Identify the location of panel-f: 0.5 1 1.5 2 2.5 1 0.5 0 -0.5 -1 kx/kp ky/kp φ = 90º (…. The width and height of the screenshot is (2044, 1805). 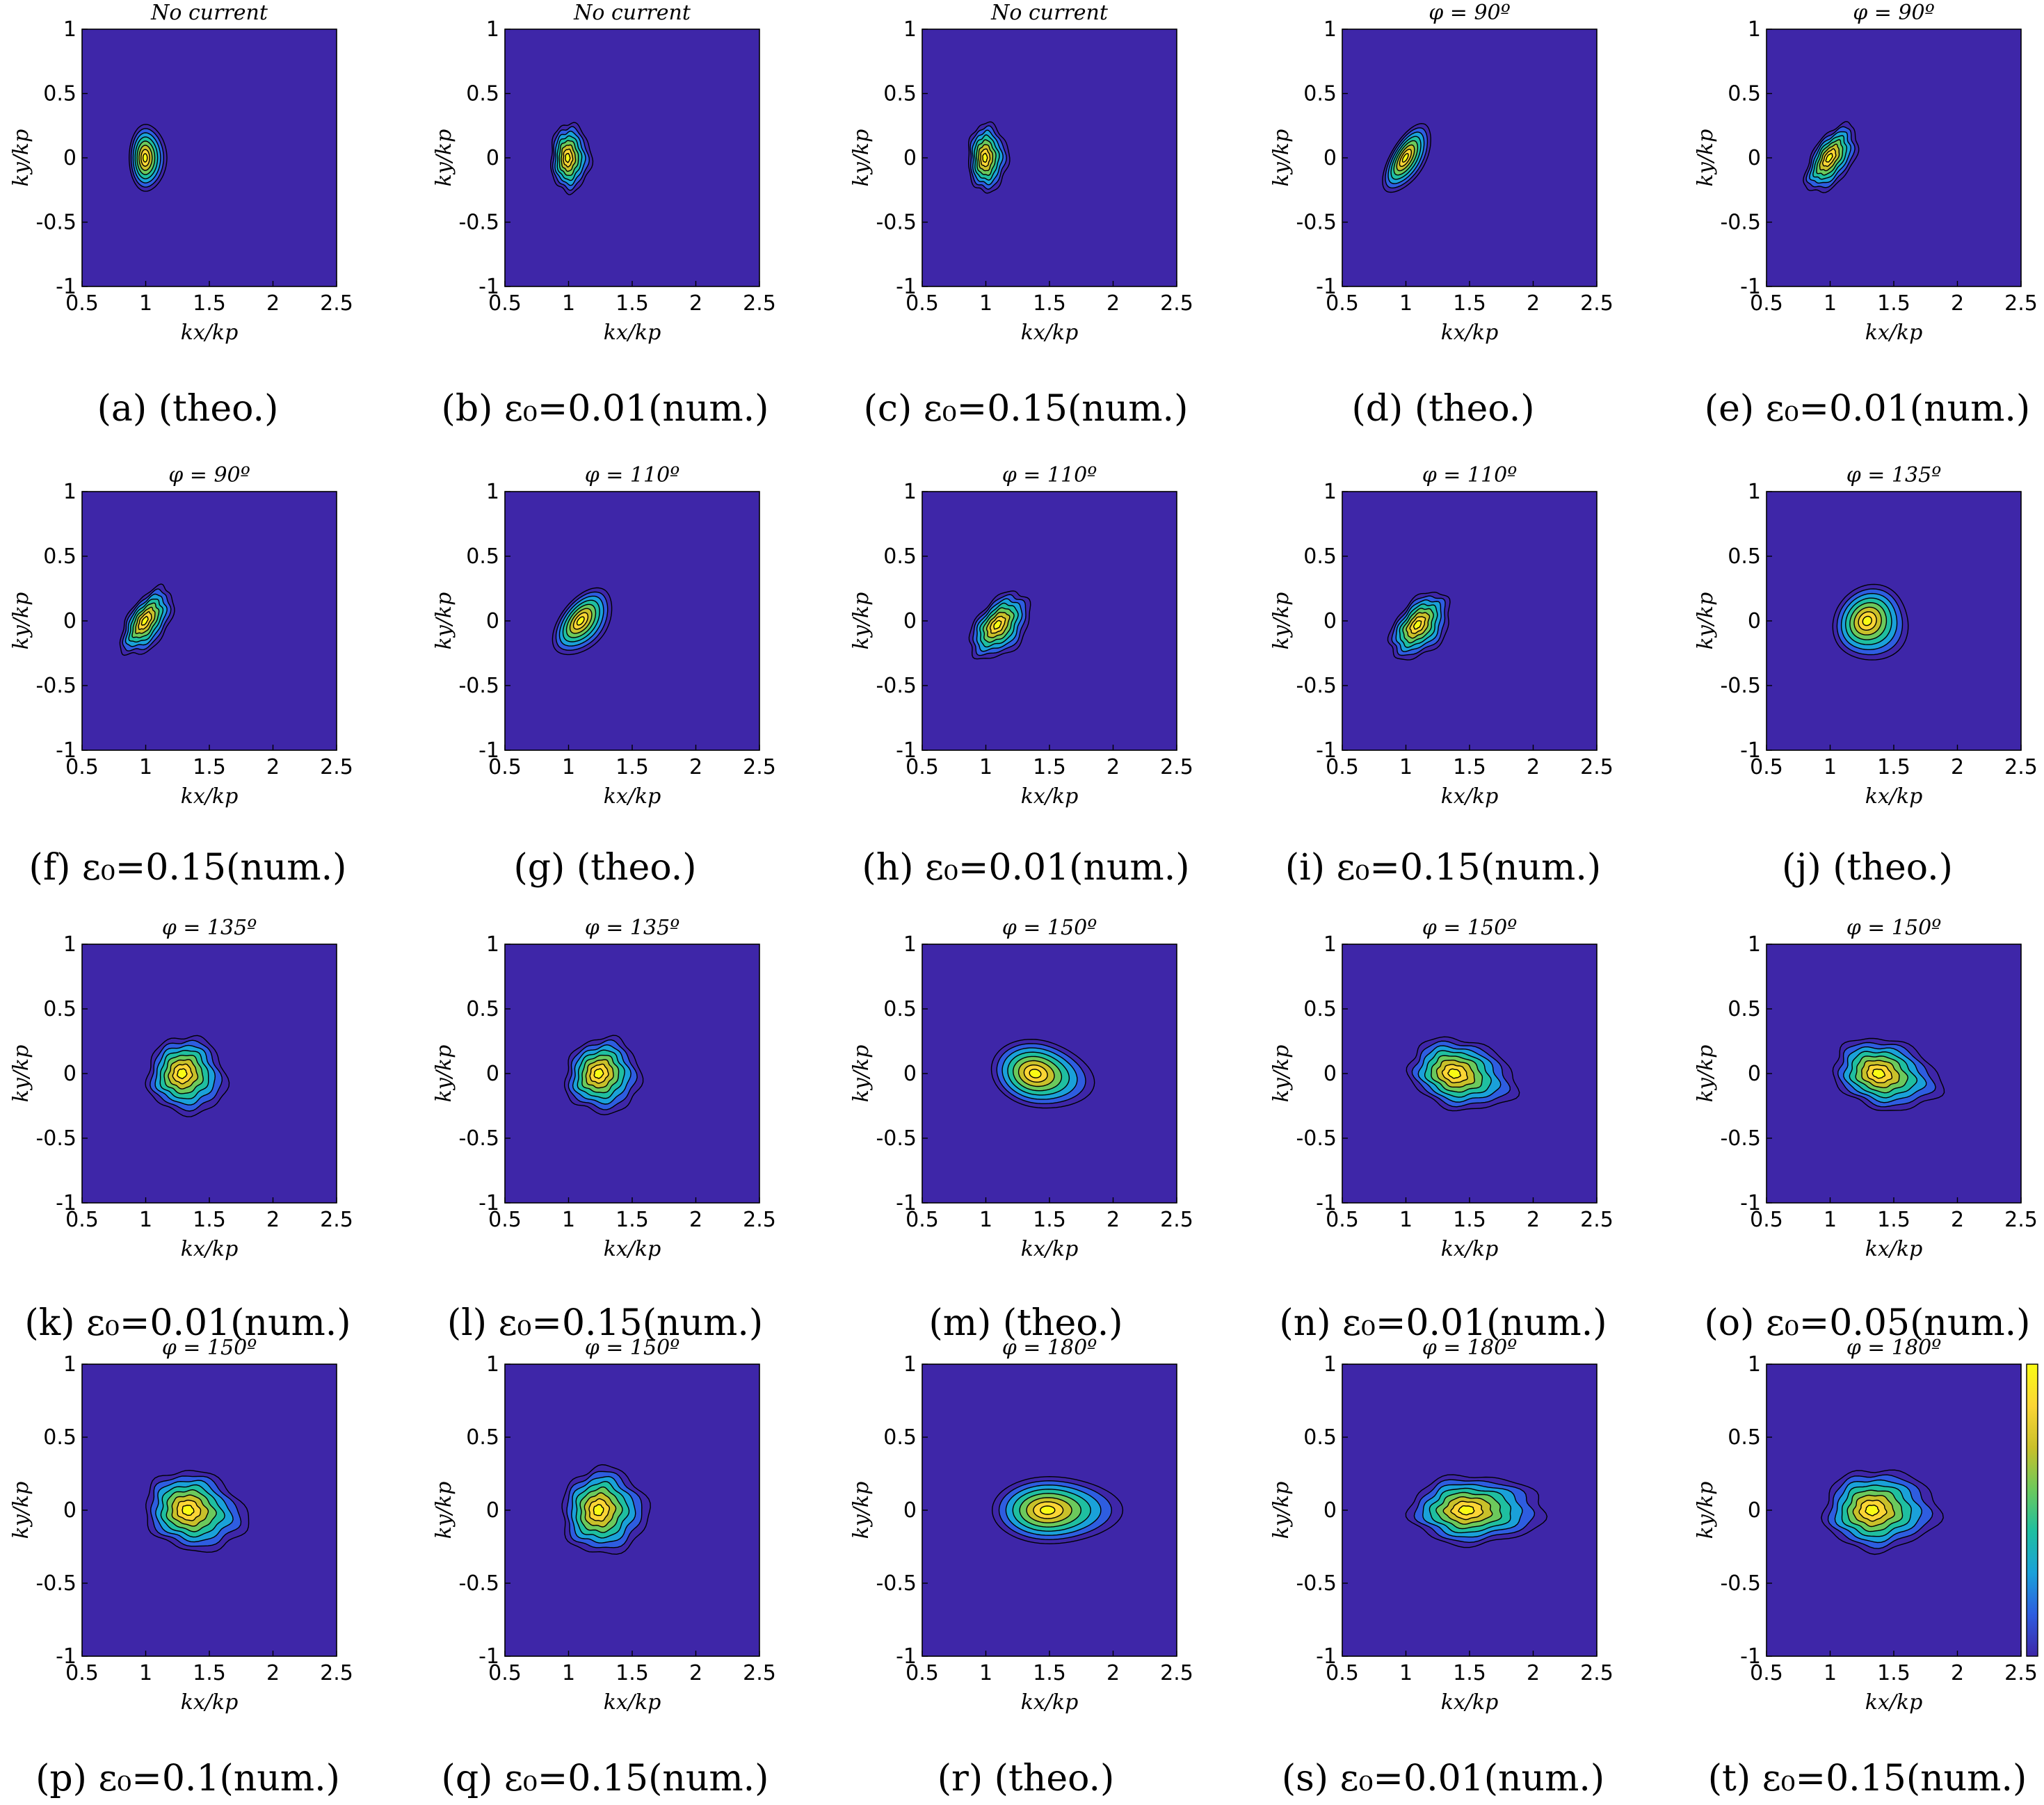
(181, 676).